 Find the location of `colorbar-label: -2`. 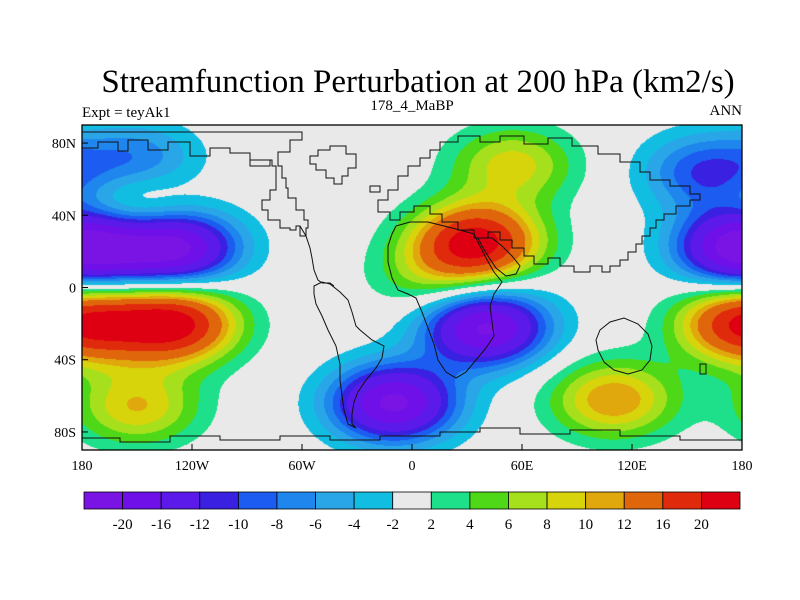

colorbar-label: -2 is located at coordinates (392, 525).